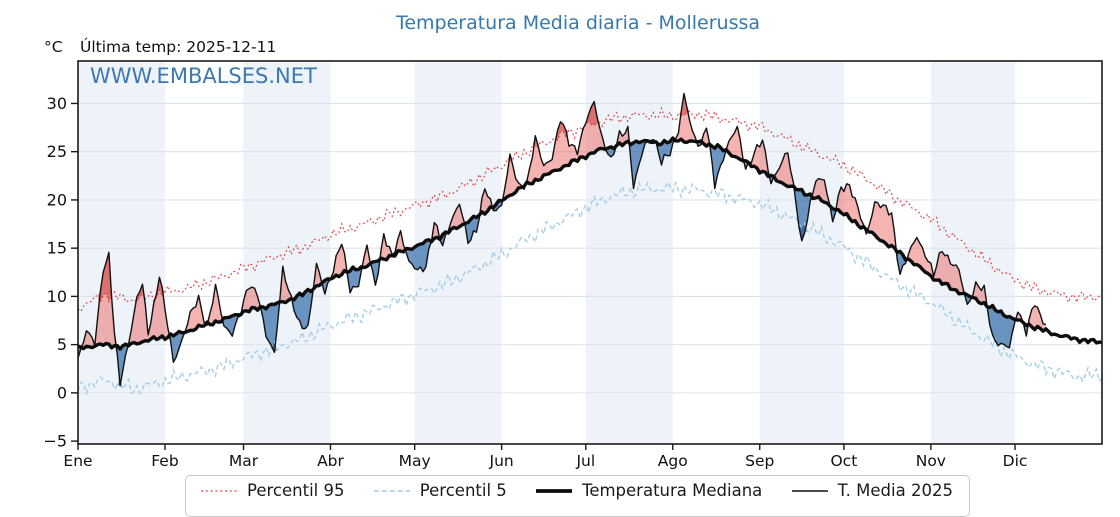 The height and width of the screenshot is (517, 1120). I want to click on x-tick-label: Mar, so click(244, 461).